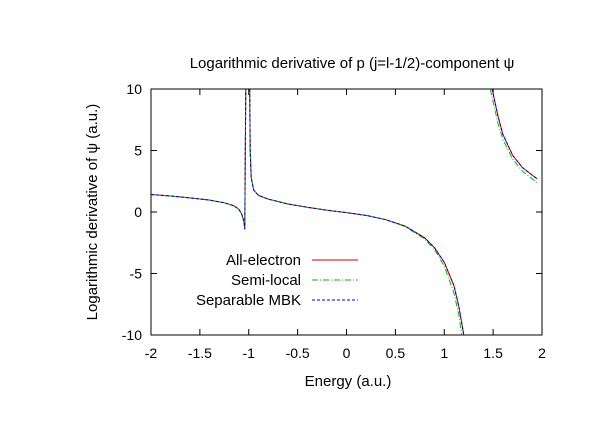 The width and height of the screenshot is (612, 428). Describe the element at coordinates (298, 353) in the screenshot. I see `x-tick-label: -0.5` at that location.